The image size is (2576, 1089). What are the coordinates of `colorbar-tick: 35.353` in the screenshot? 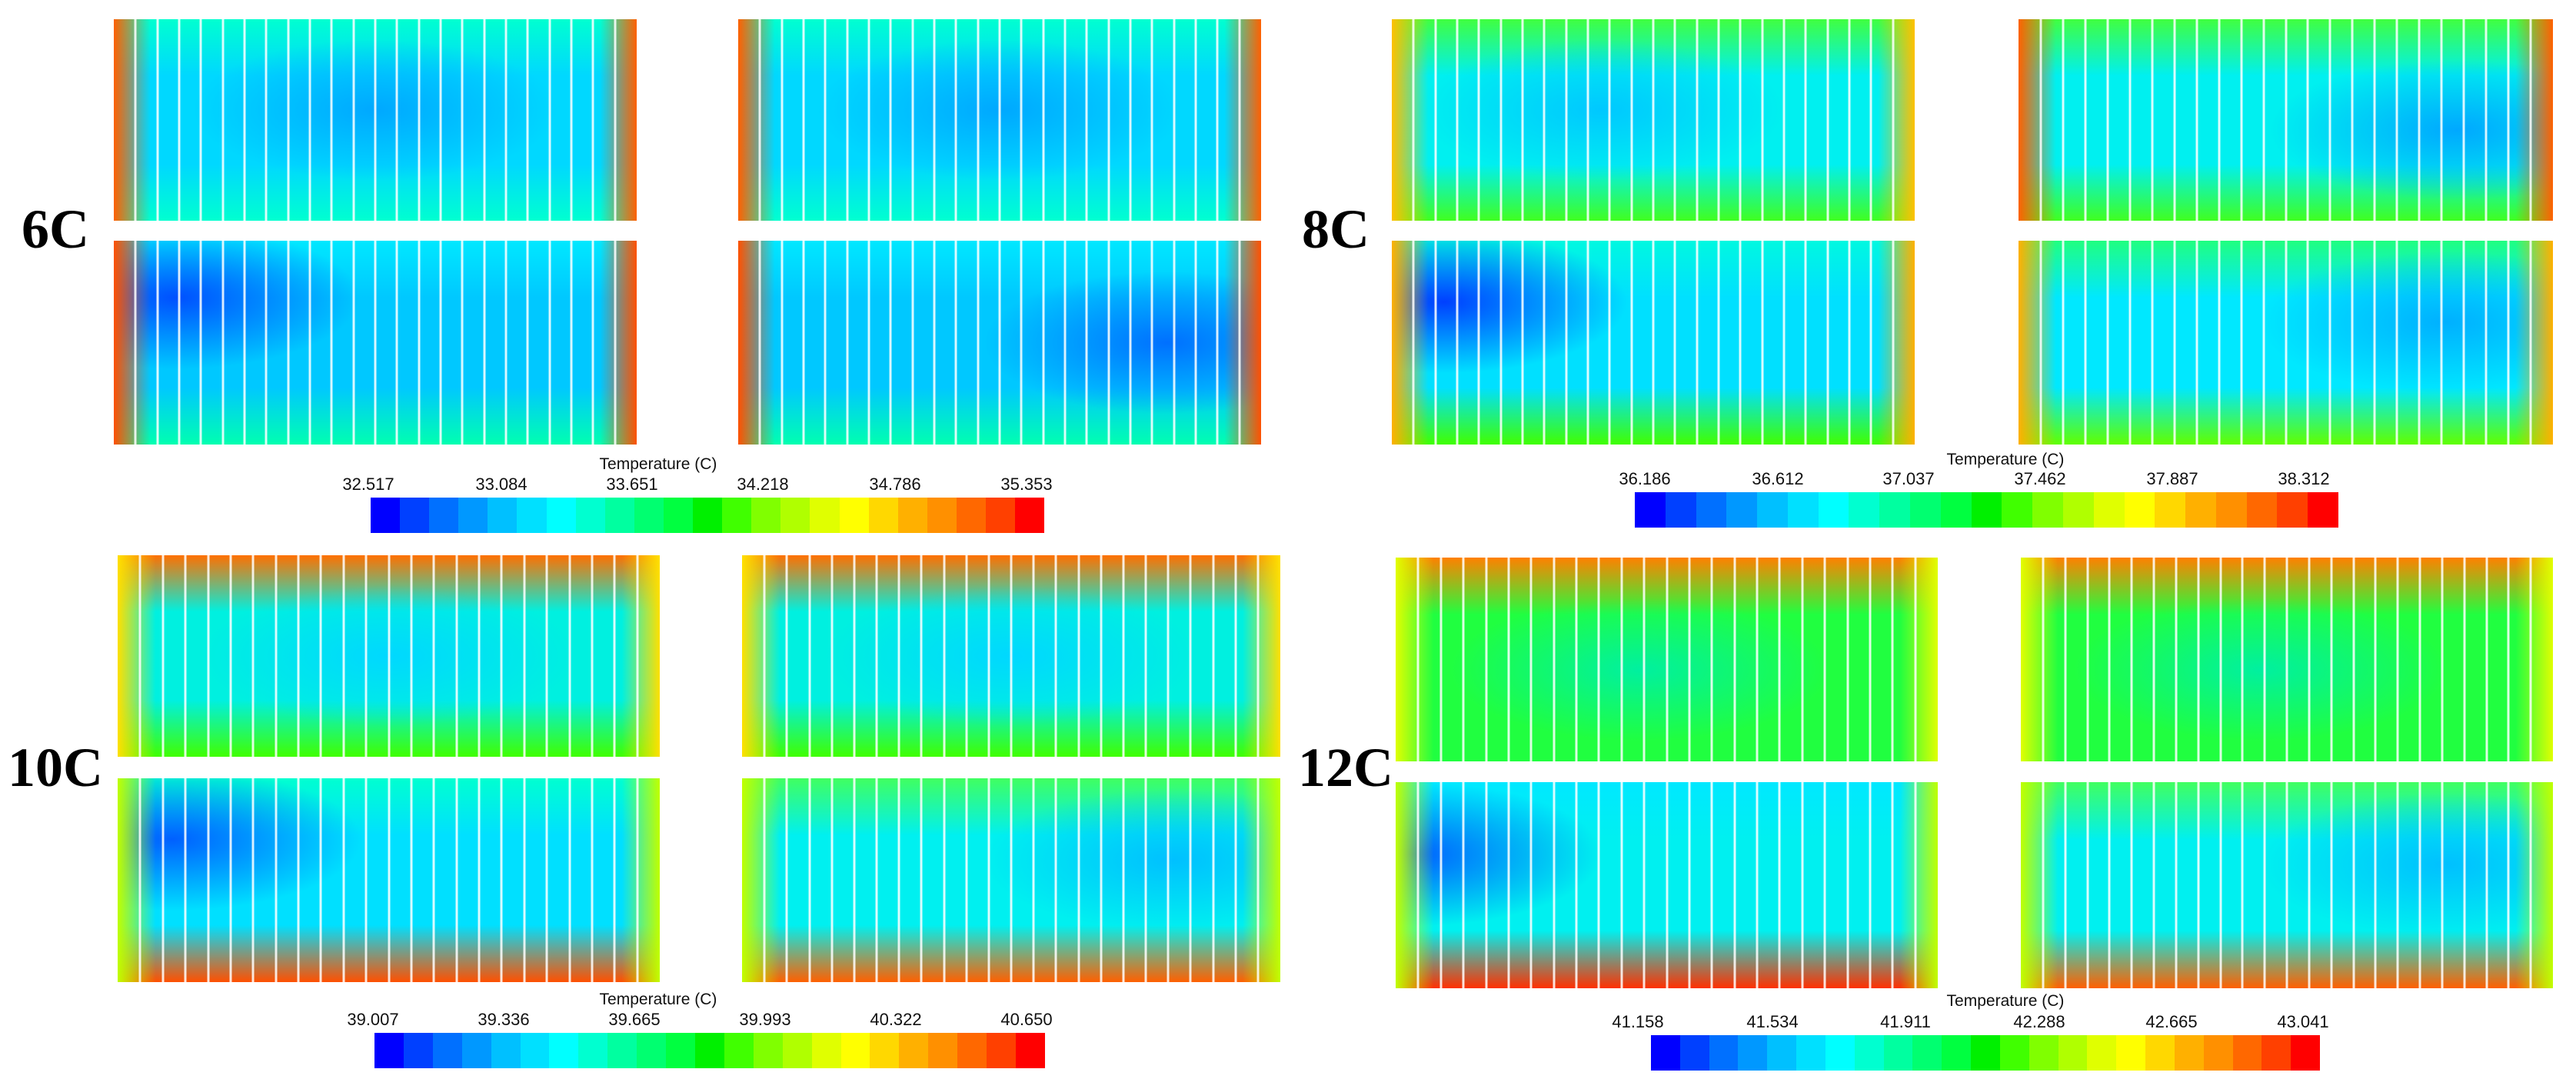 It's located at (1027, 484).